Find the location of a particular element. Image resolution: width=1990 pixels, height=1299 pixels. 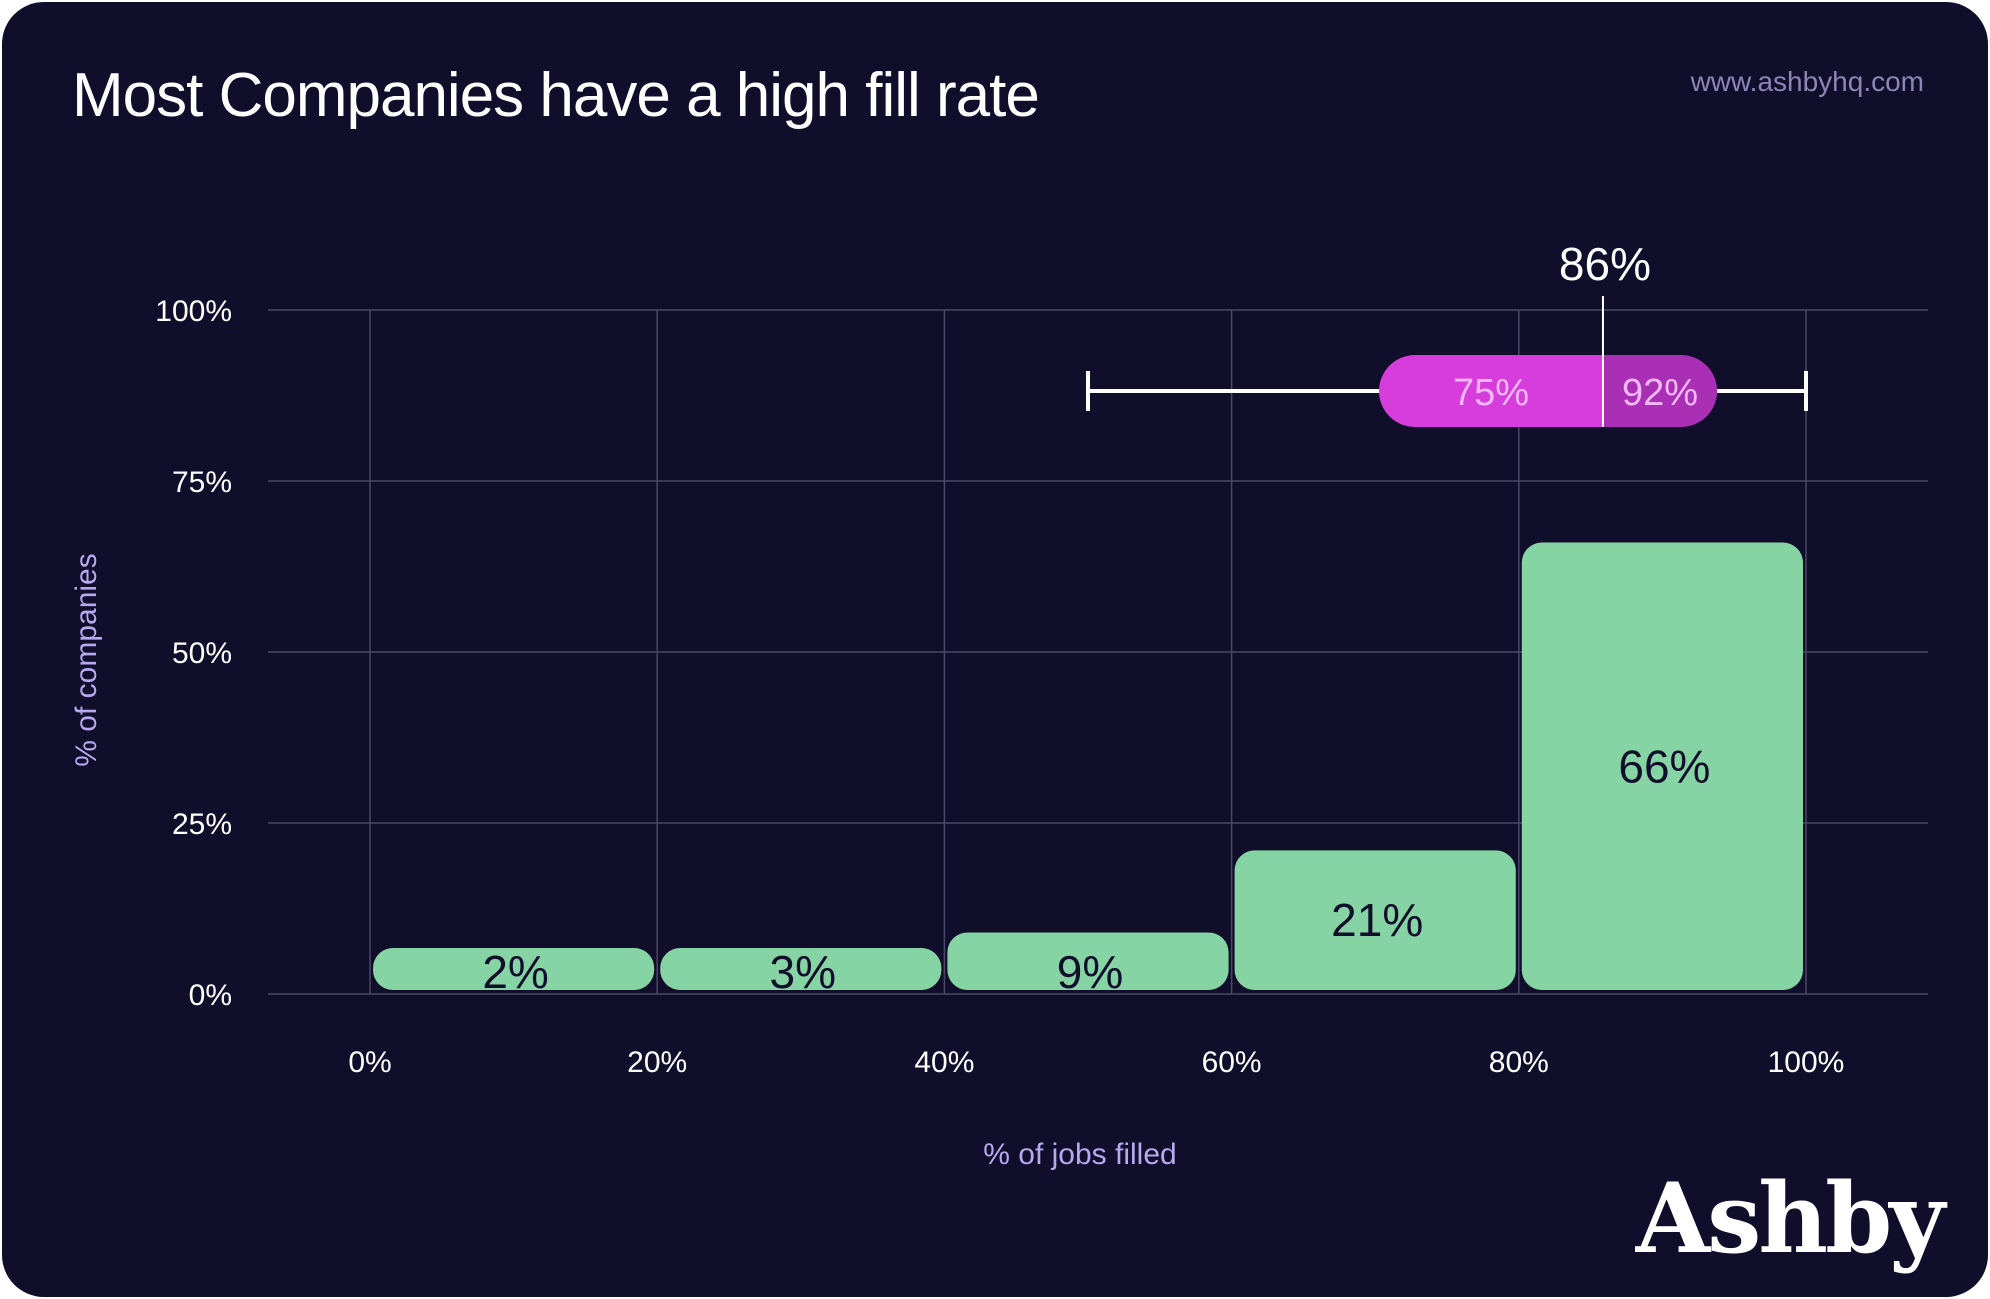

y-tick-label: 100% is located at coordinates (193, 311).